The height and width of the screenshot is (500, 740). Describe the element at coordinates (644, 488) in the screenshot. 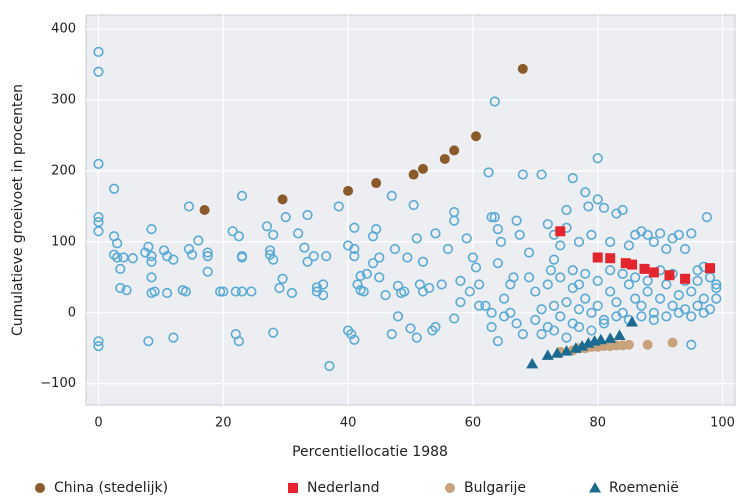

I see `legend-text: Roemenië` at that location.